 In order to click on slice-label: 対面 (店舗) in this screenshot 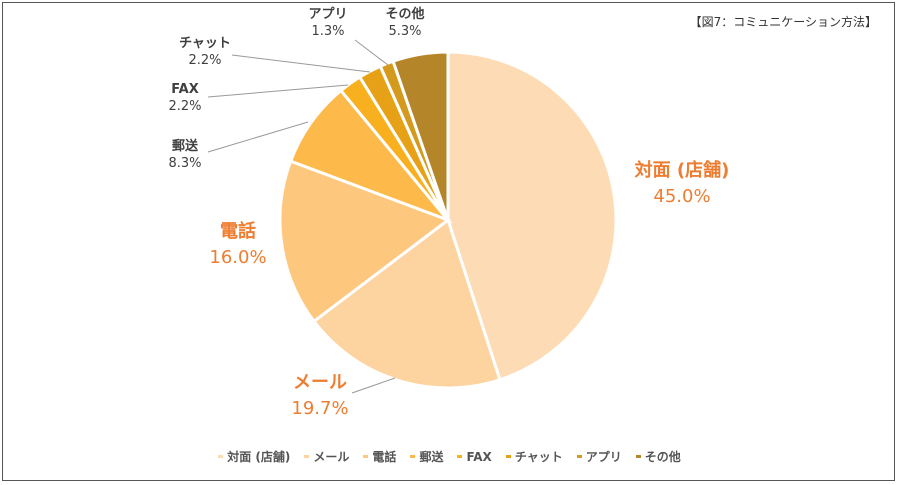, I will do `click(682, 170)`.